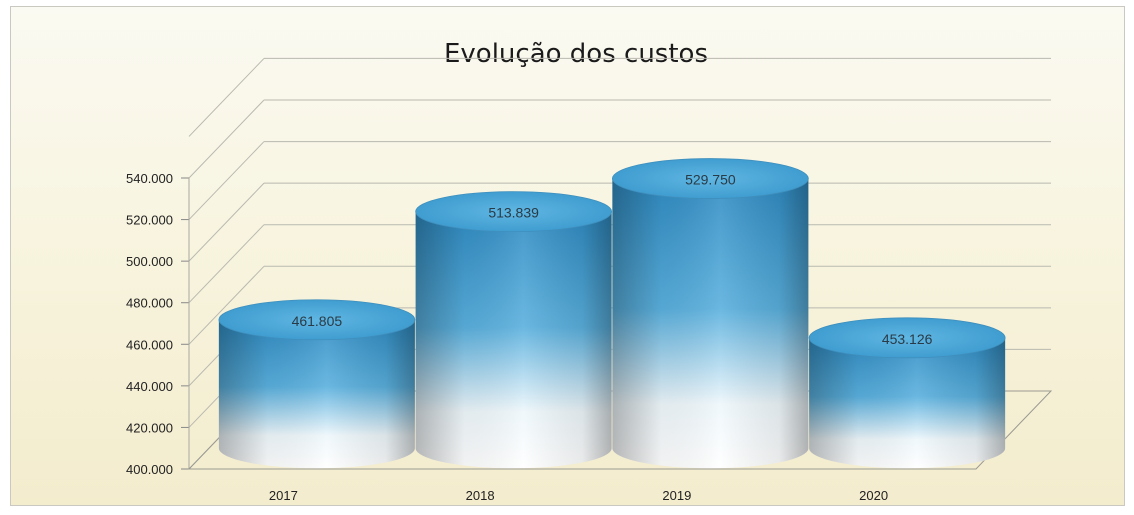  I want to click on x-tick-label: 2018, so click(480, 495).